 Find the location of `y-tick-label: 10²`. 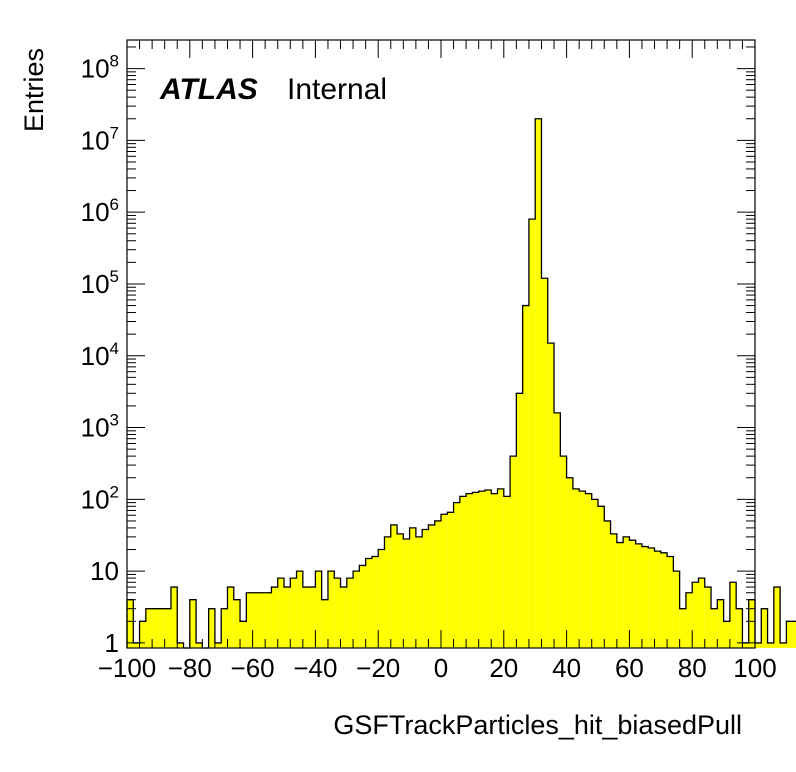

y-tick-label: 10² is located at coordinates (100, 498).